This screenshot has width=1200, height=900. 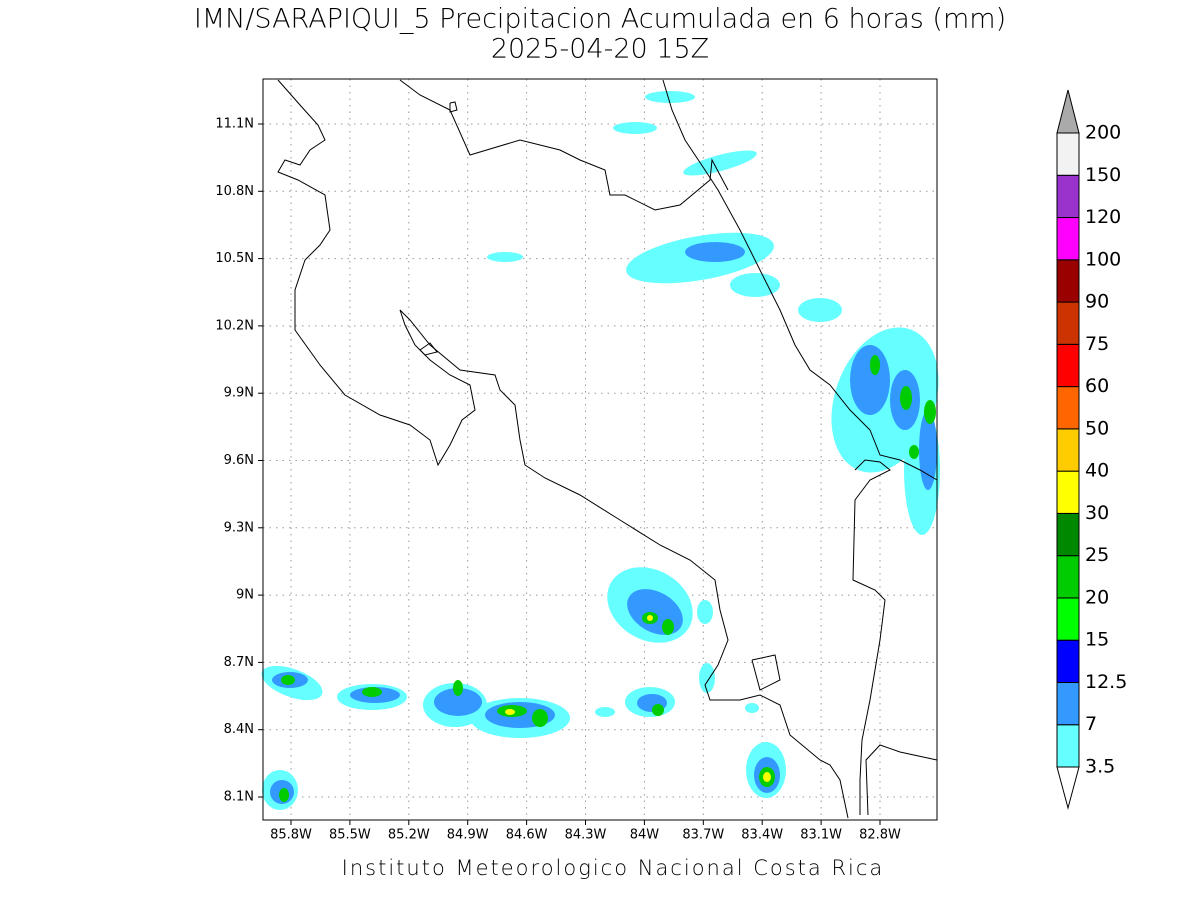 What do you see at coordinates (234, 124) in the screenshot?
I see `y-tick-label: 11.1N` at bounding box center [234, 124].